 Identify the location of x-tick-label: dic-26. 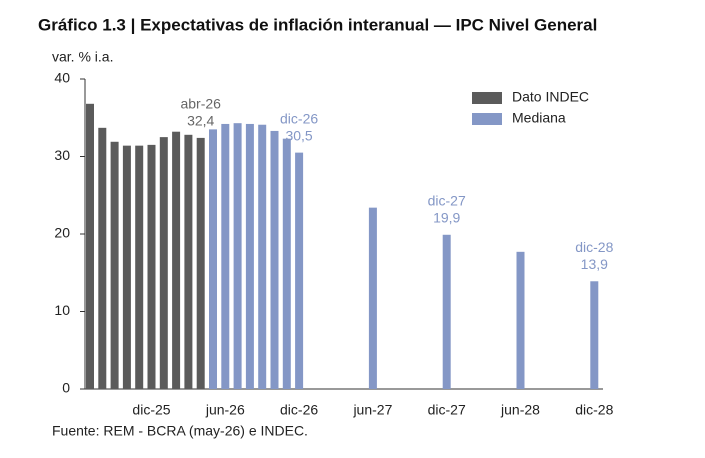
(299, 410).